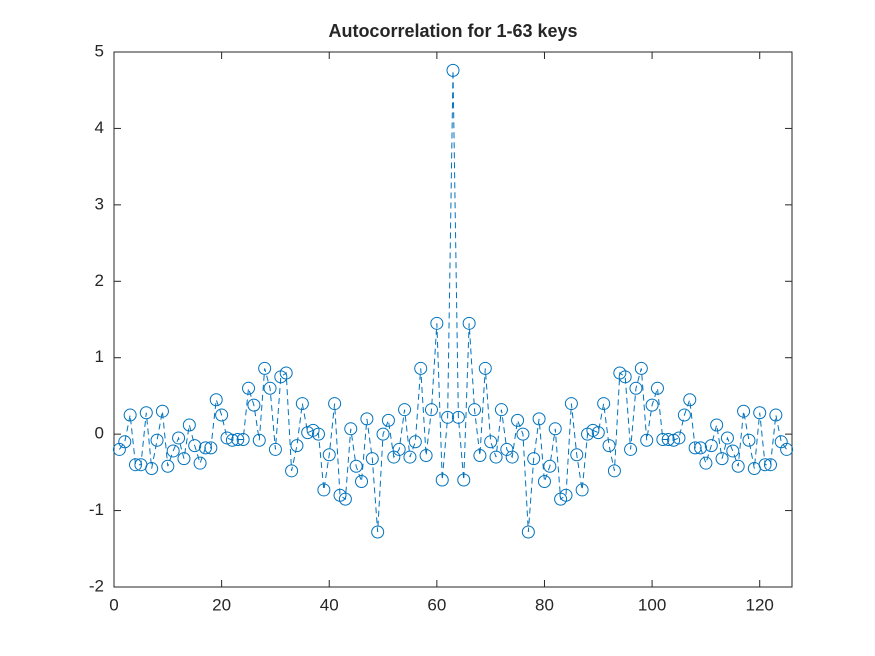 The height and width of the screenshot is (656, 875). Describe the element at coordinates (221, 604) in the screenshot. I see `x-tick-label: 20` at that location.